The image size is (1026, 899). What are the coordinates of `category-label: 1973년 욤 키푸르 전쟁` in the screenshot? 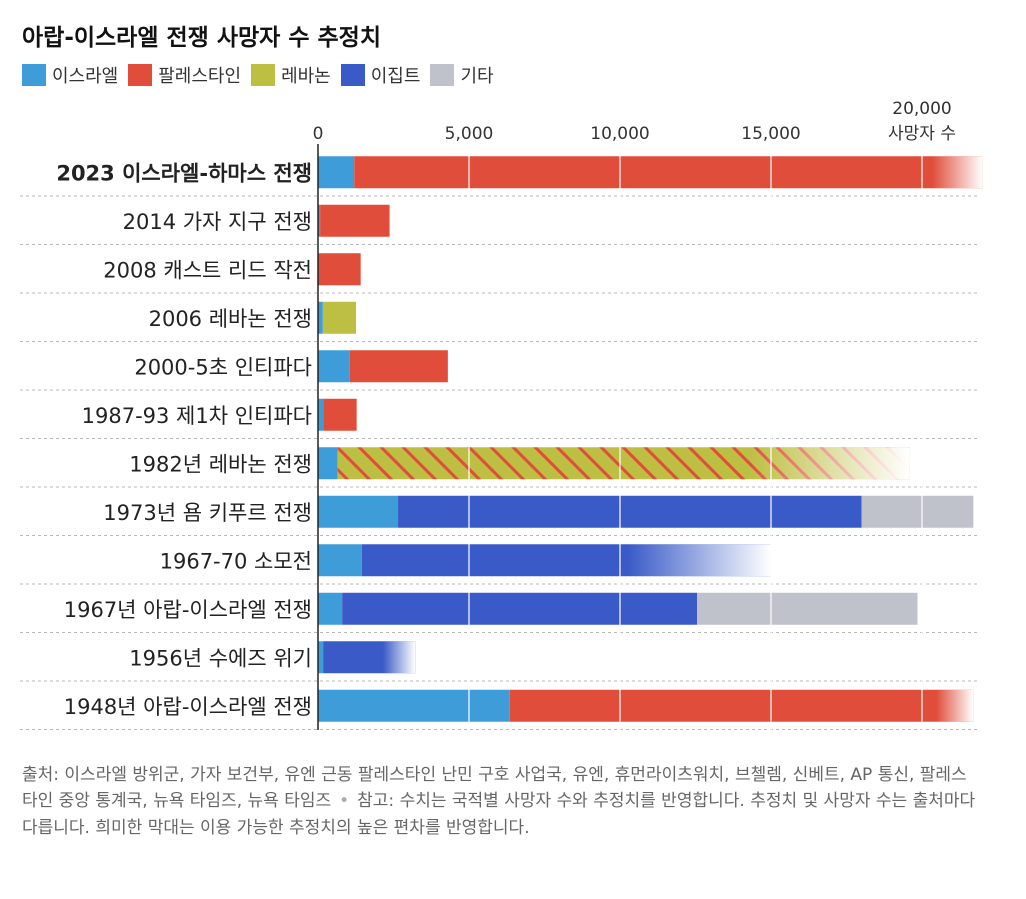 It's located at (207, 513).